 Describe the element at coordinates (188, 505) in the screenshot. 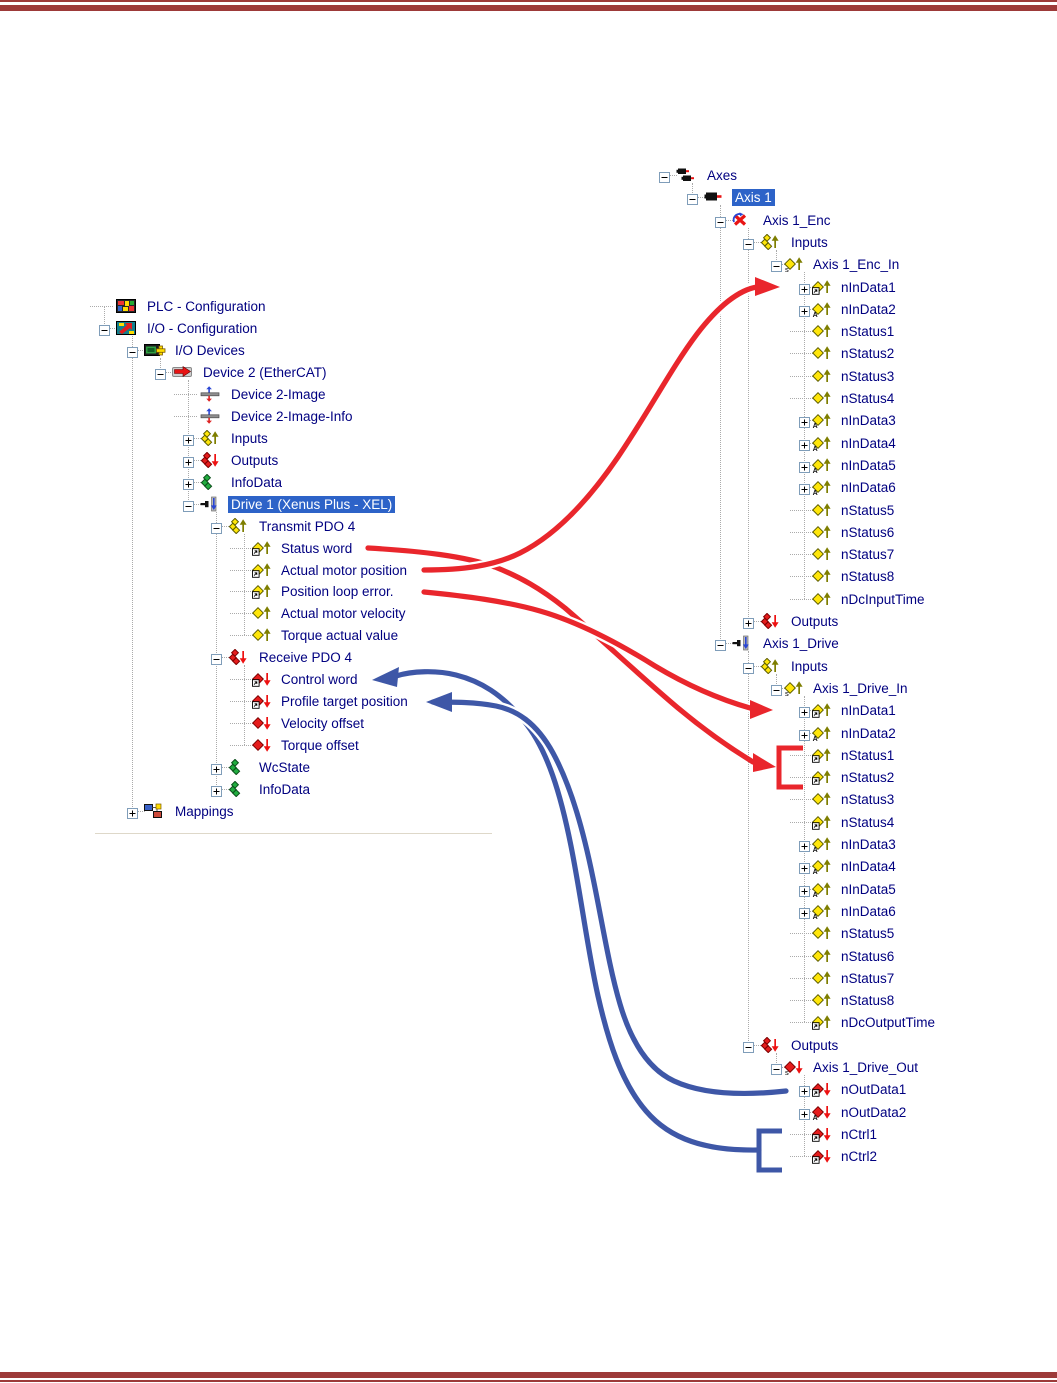

I see `expander-minus-drive-1-xenus-plus-xel` at that location.